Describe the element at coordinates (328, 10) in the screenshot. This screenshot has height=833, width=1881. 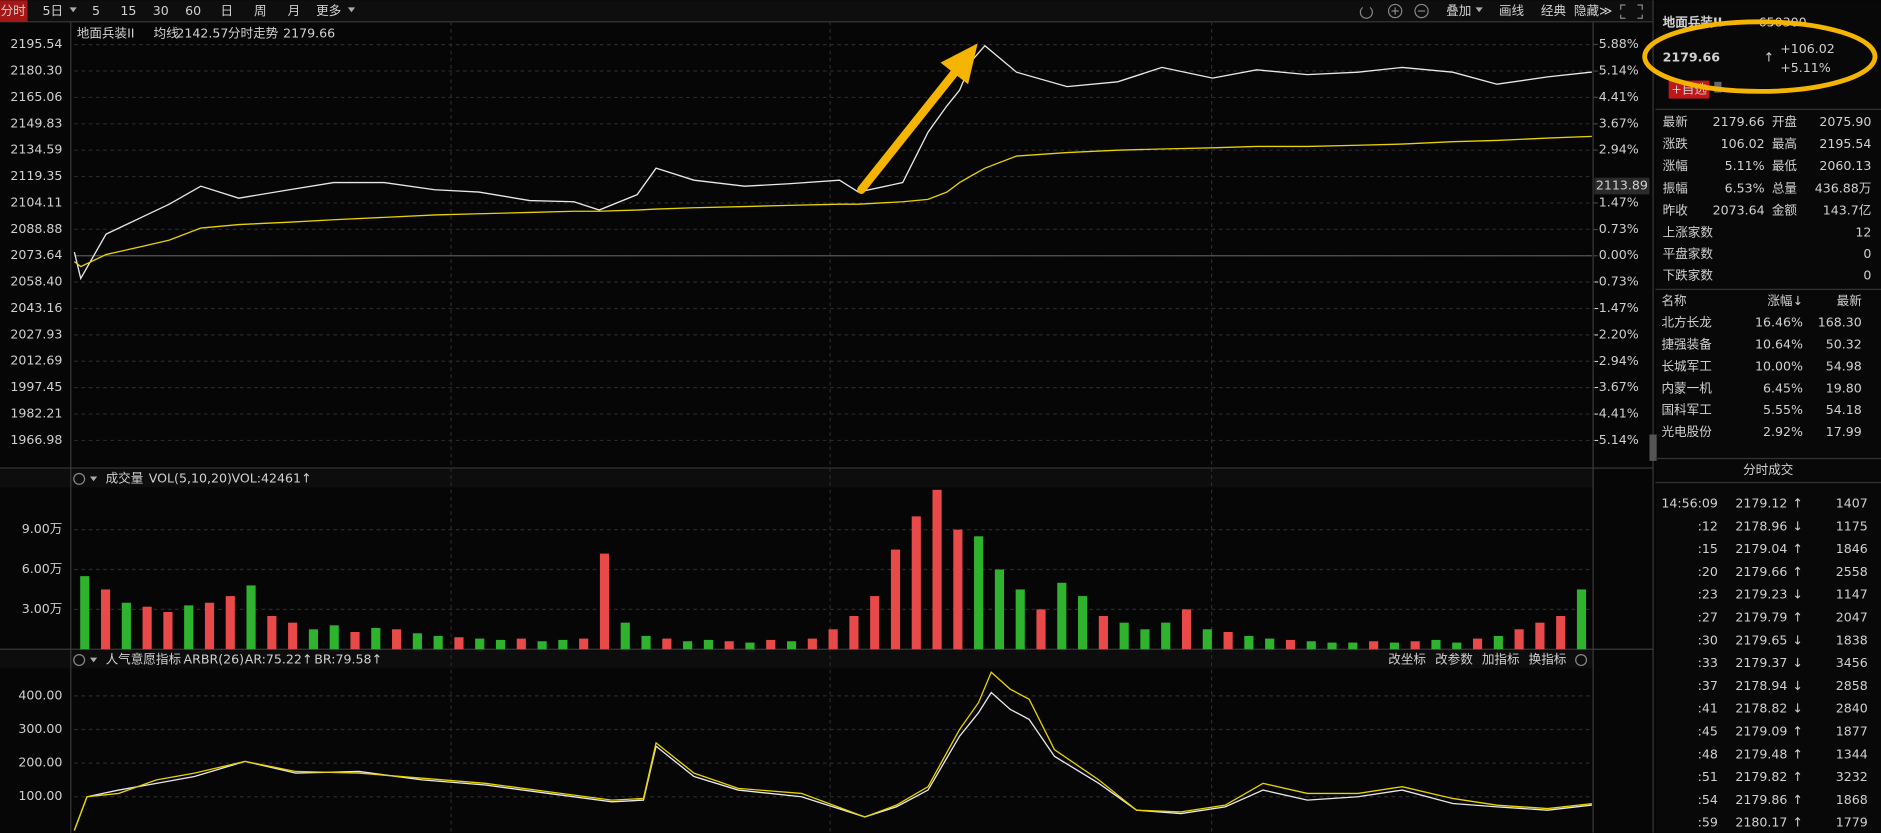
I see `period-tab: 更多` at that location.